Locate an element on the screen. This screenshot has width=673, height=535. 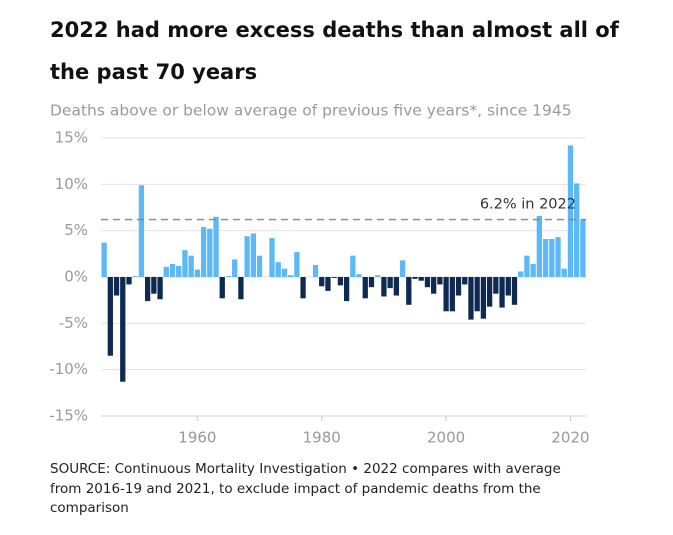
chart-title: the past 70 years is located at coordinates (153, 72).